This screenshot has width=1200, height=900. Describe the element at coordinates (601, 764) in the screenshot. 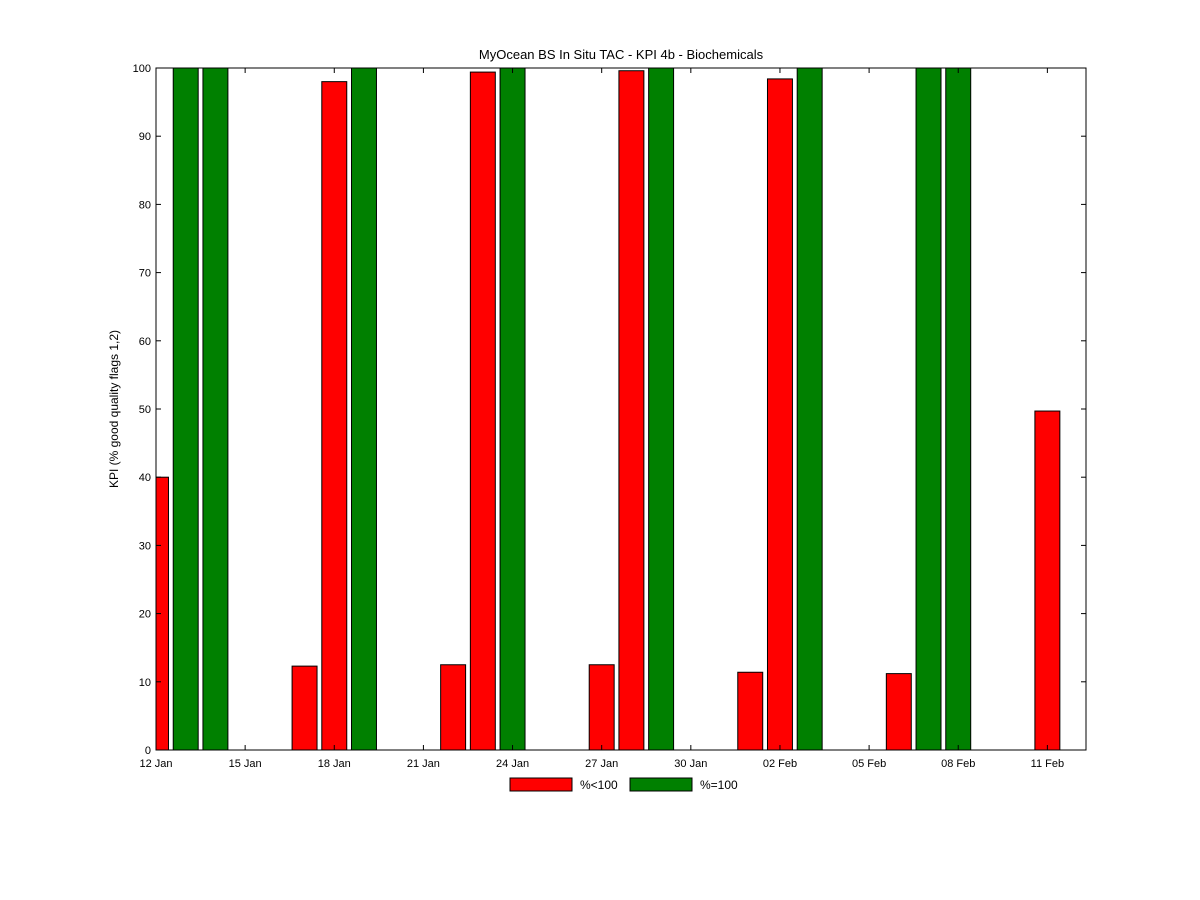

I see `x-tick-label: 27 Jan` at that location.